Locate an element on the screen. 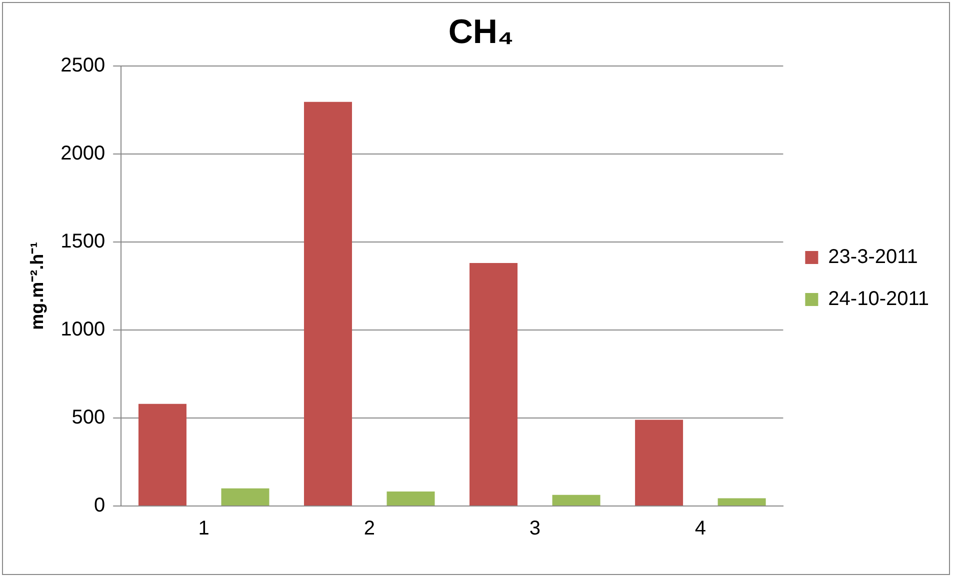 This screenshot has height=577, width=954. y-tick-label: 2500 is located at coordinates (83, 65).